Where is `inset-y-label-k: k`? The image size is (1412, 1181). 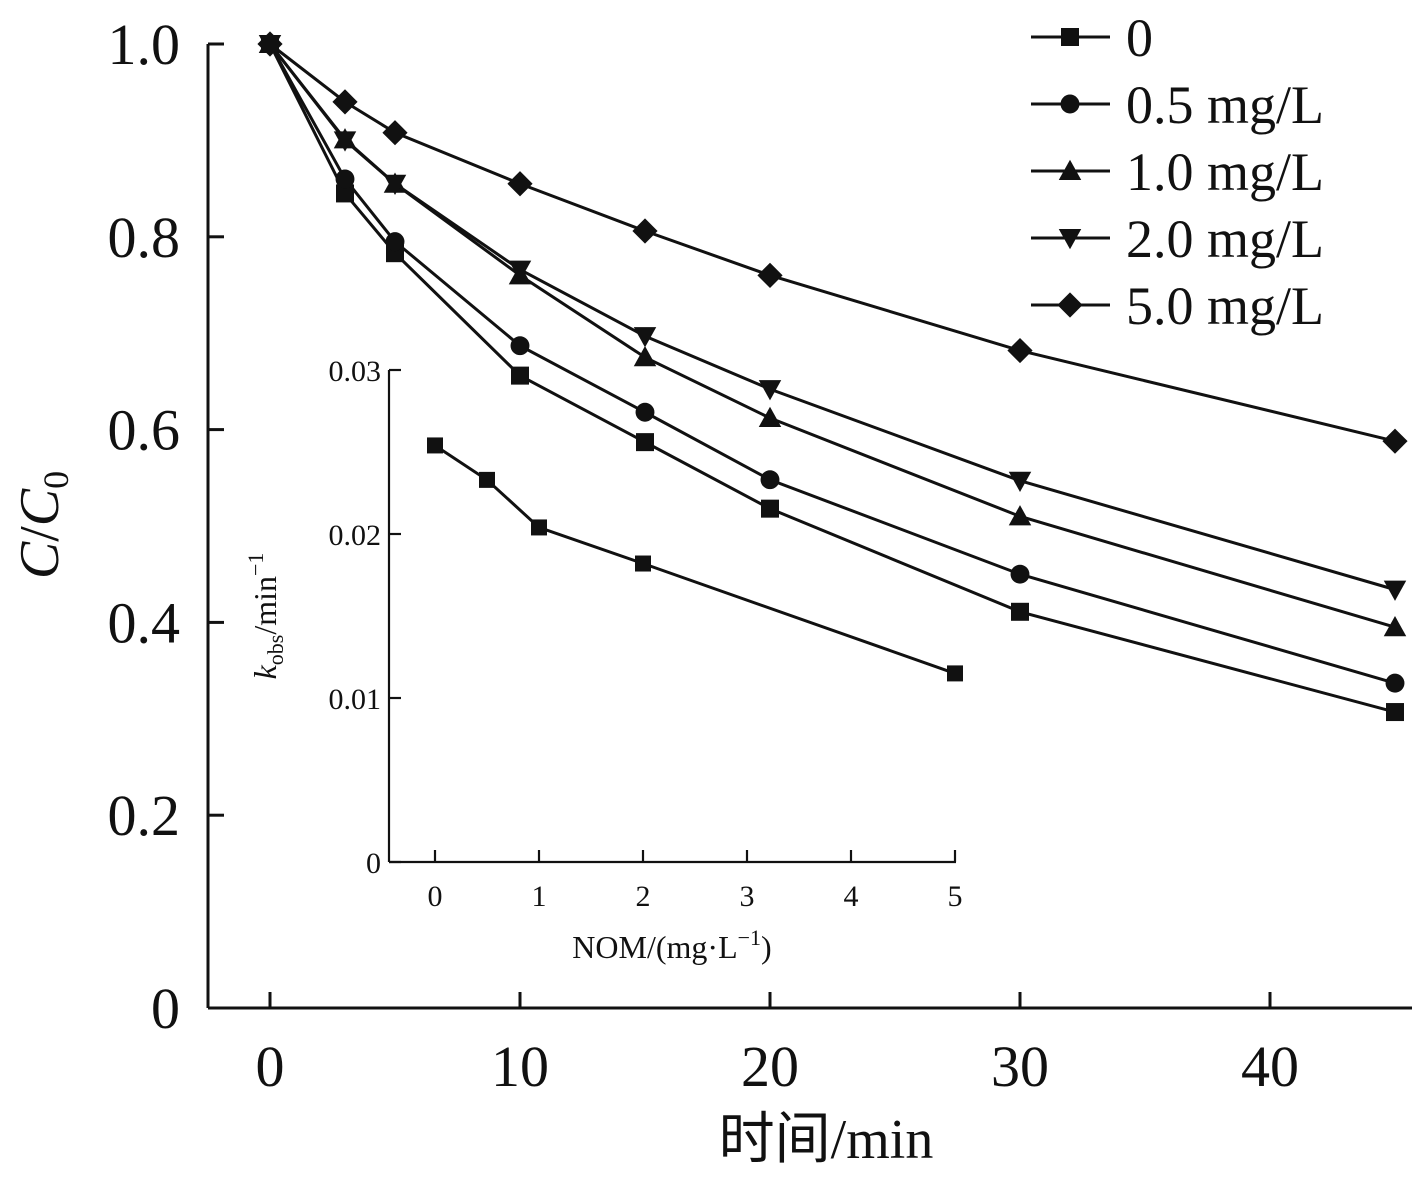 inset-y-label-k: k is located at coordinates (265, 671).